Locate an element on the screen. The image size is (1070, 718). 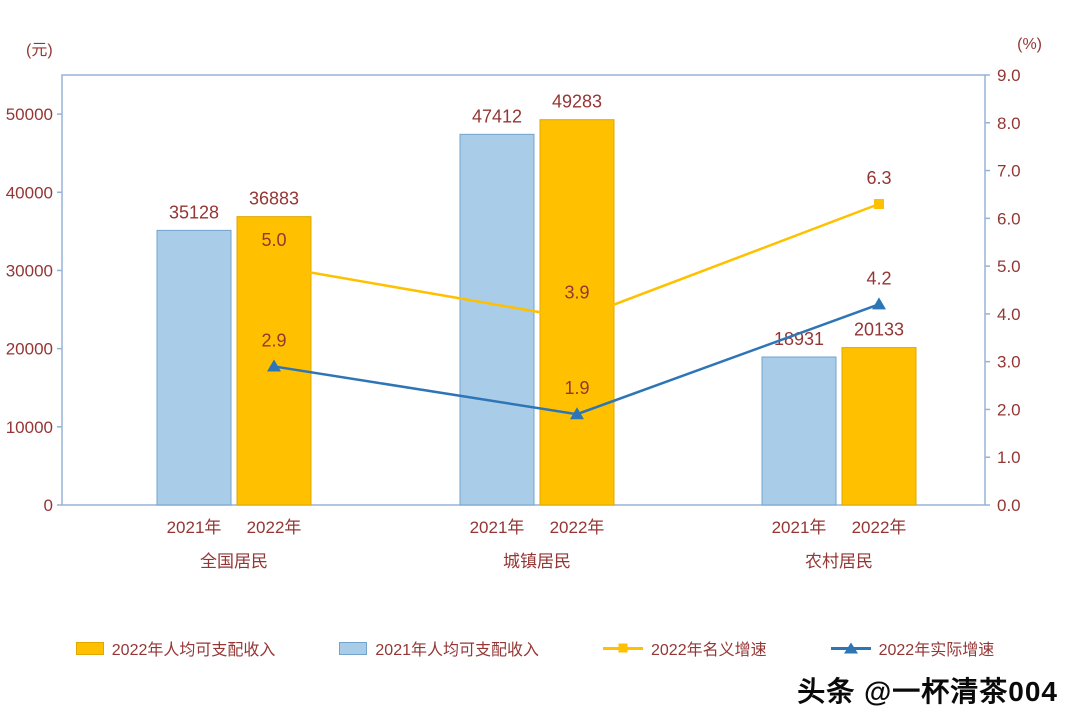
bar-value-label: 36883 is located at coordinates (274, 199).